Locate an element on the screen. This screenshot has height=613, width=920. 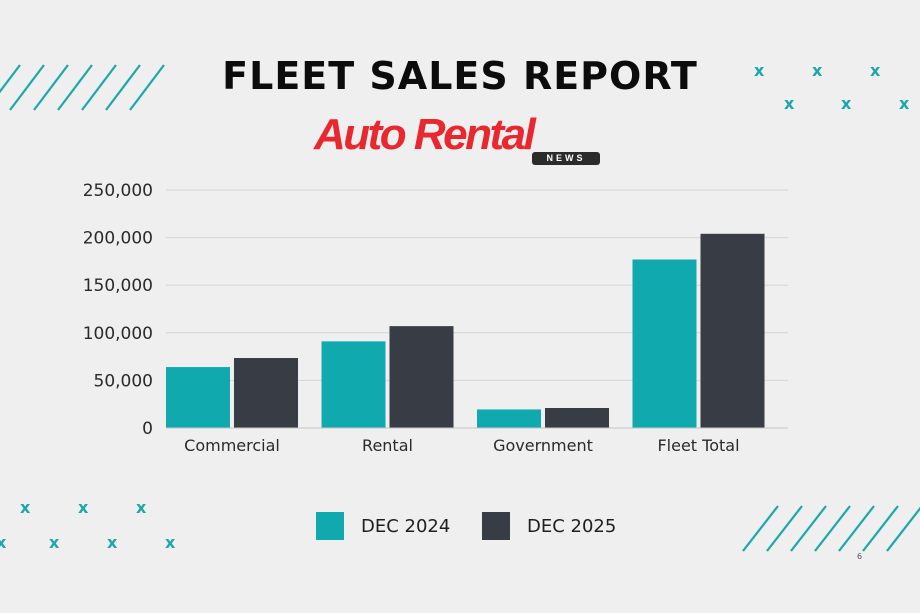
x-tick-label: Commercial is located at coordinates (232, 445).